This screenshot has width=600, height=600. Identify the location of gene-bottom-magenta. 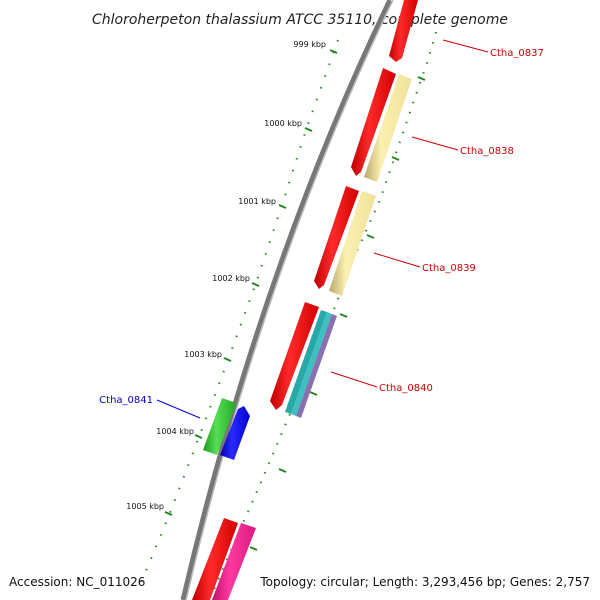
(234, 561).